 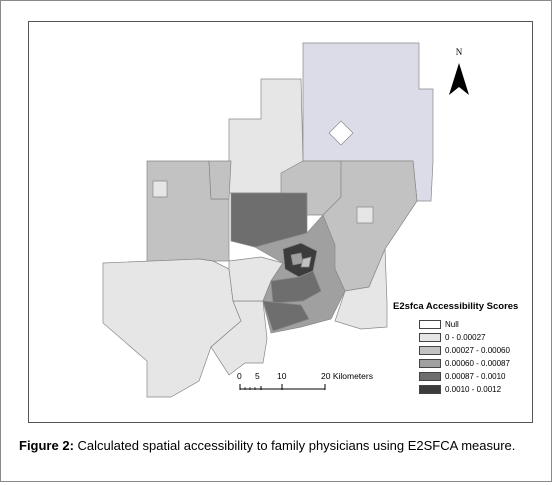 I want to click on scale-tick-label: 10, so click(x=282, y=376).